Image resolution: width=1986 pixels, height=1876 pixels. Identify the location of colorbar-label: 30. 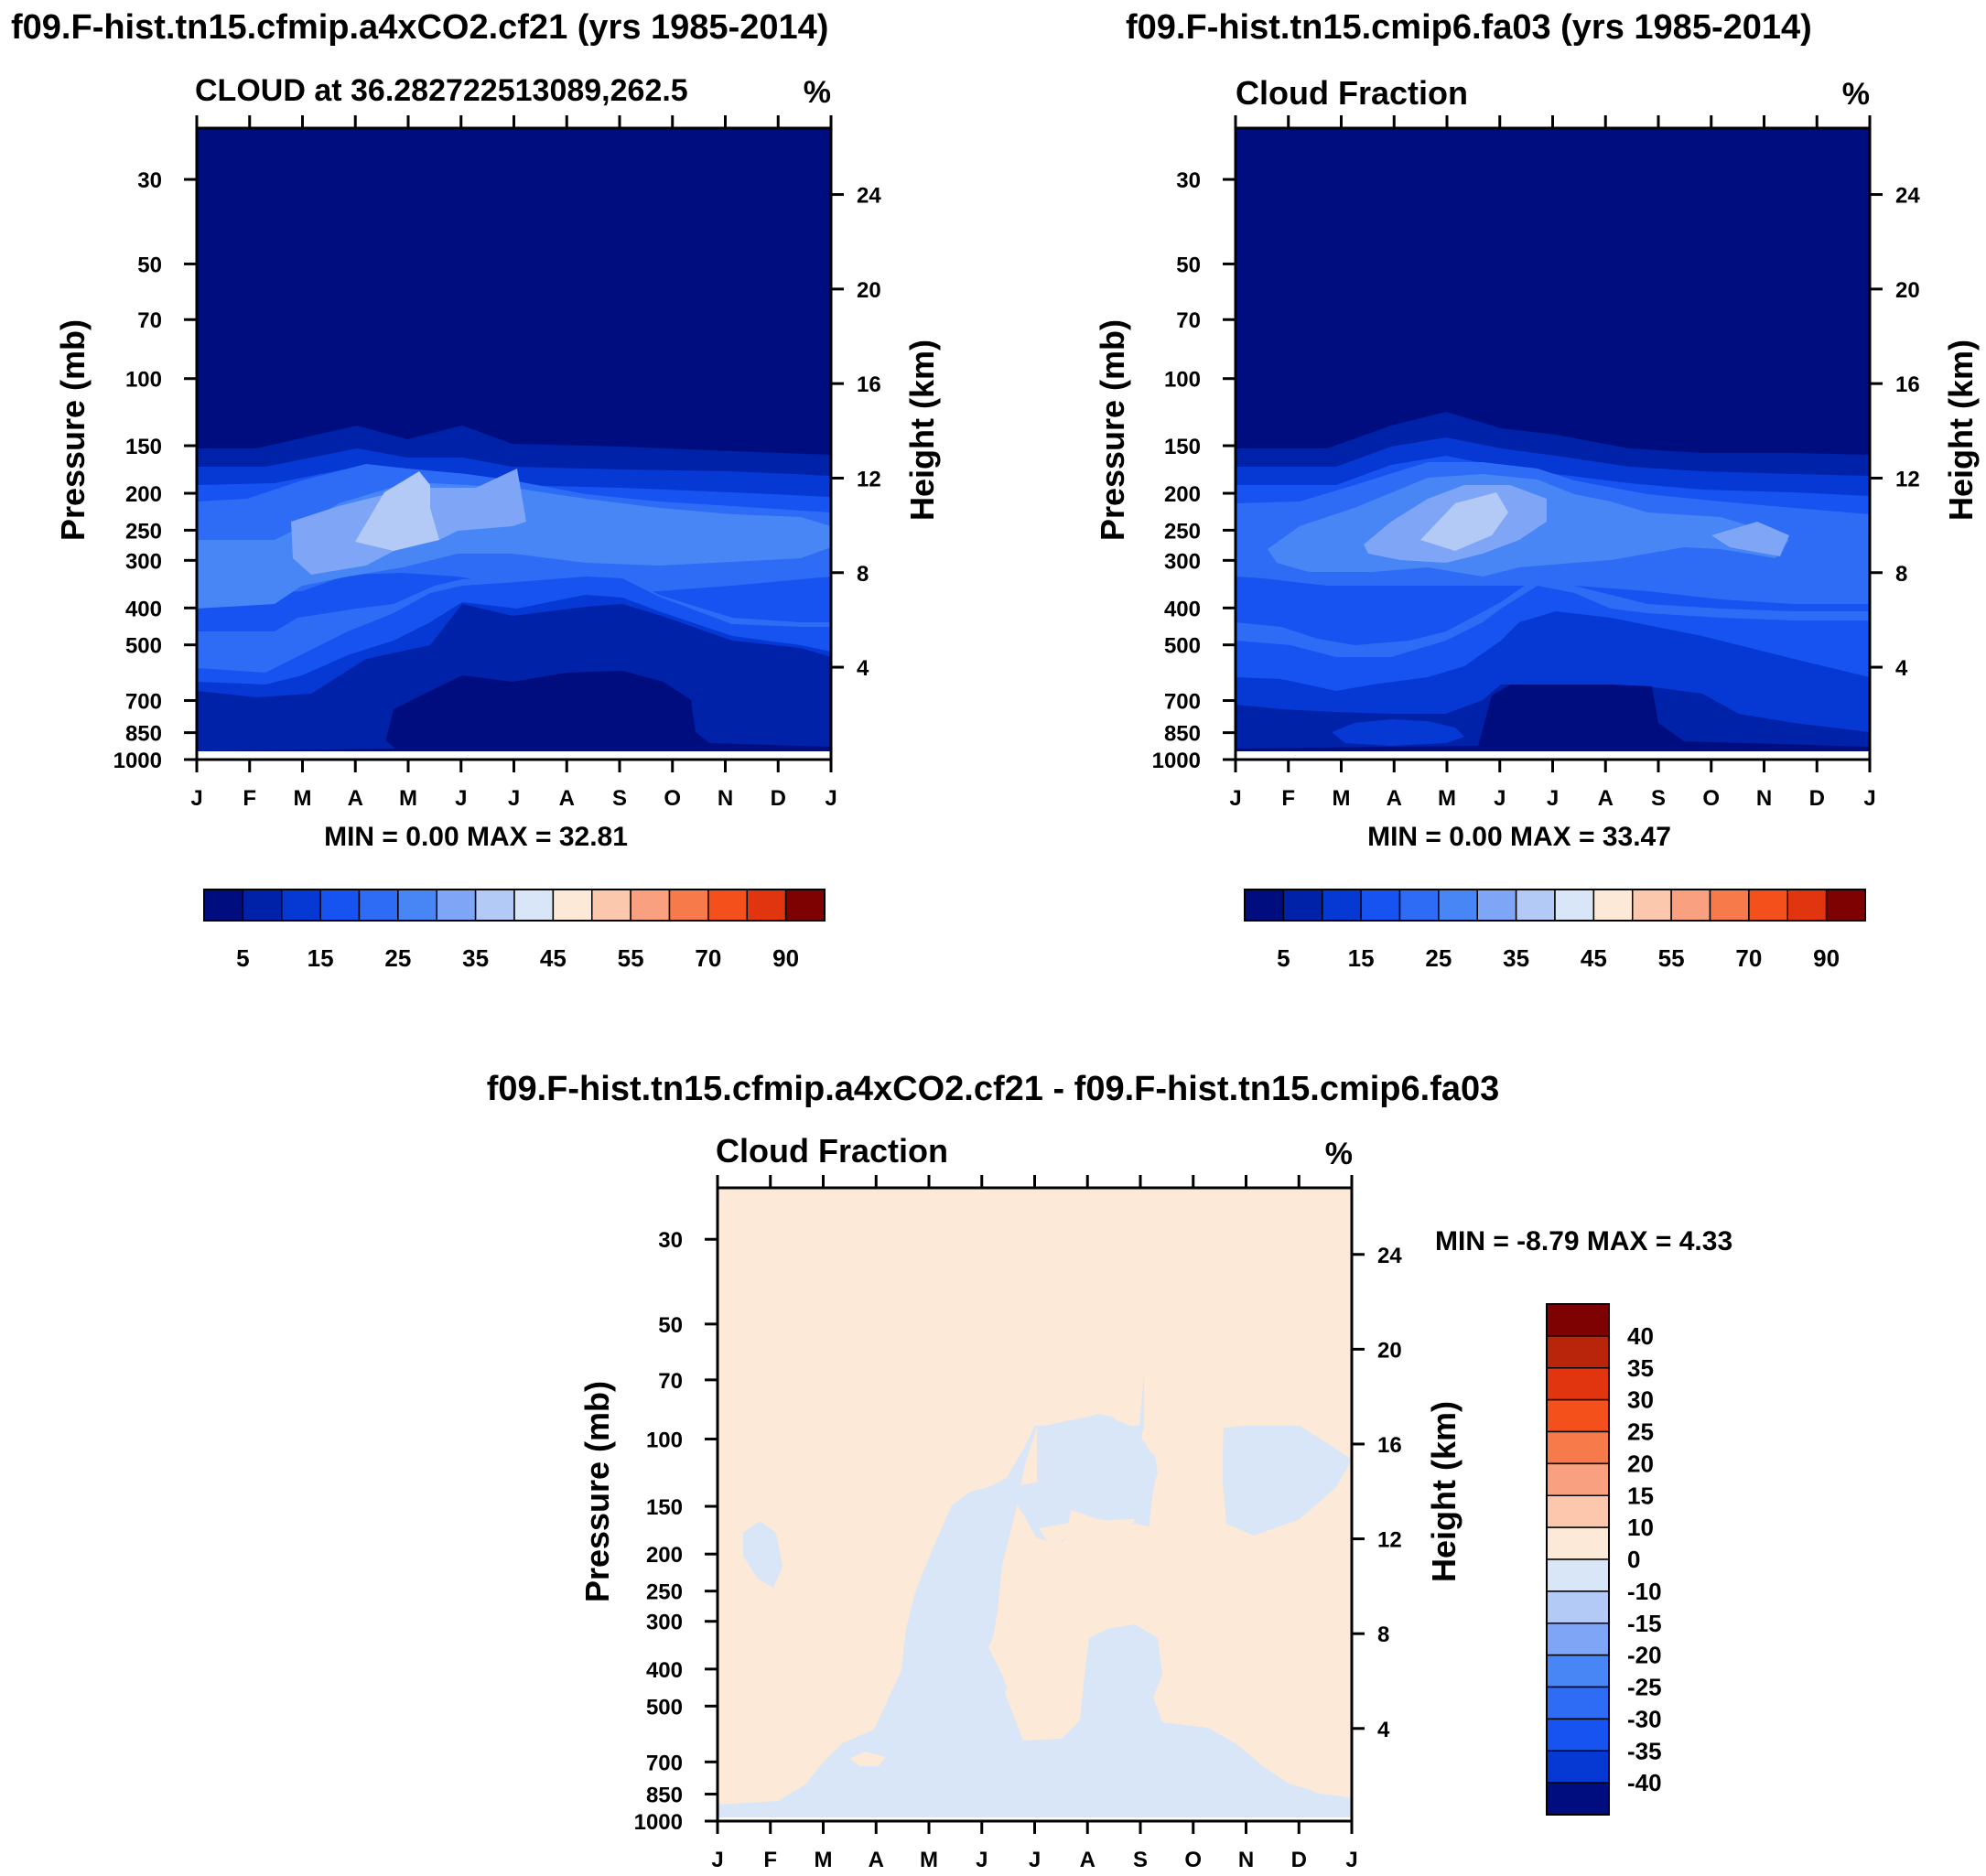
(1640, 1400).